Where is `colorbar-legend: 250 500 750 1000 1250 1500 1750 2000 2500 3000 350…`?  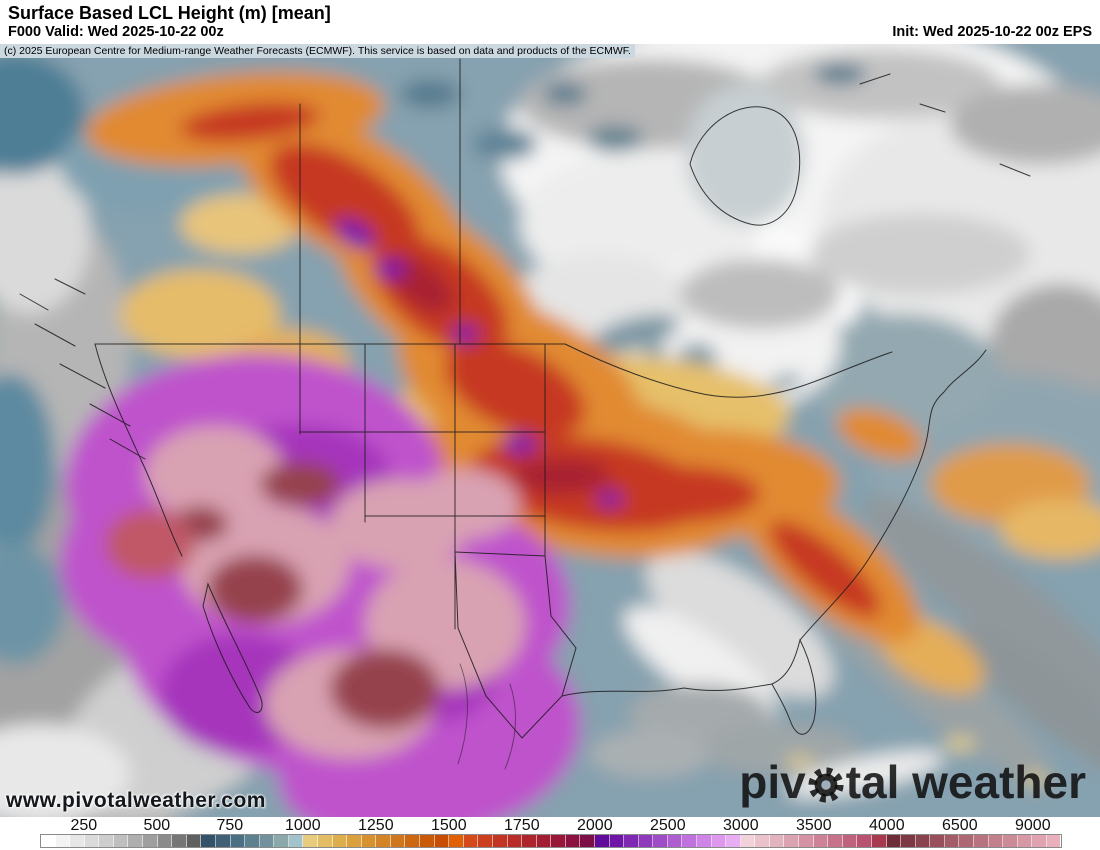
colorbar-legend: 250 500 750 1000 1250 1500 1750 2000 2500 3000 350… is located at coordinates (550, 833).